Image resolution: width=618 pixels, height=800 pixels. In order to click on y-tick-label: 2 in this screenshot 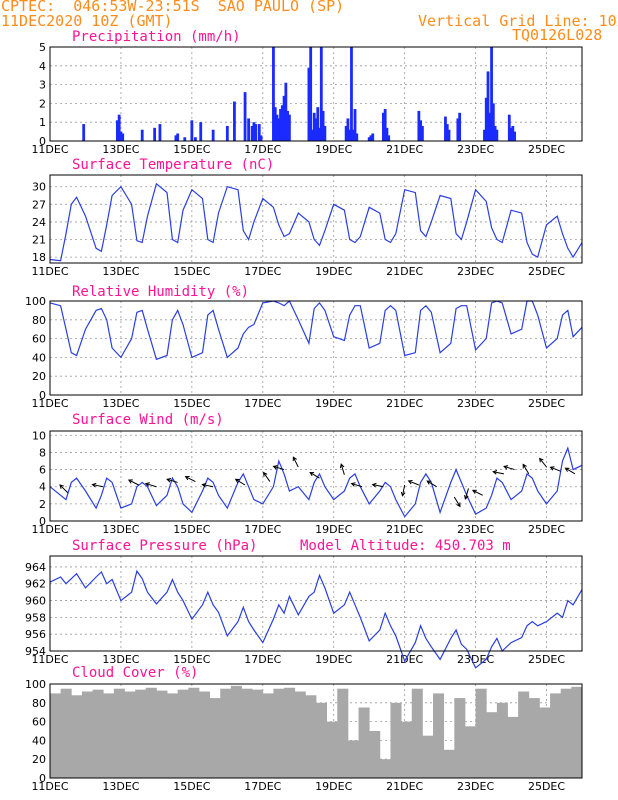, I will do `click(42, 504)`.